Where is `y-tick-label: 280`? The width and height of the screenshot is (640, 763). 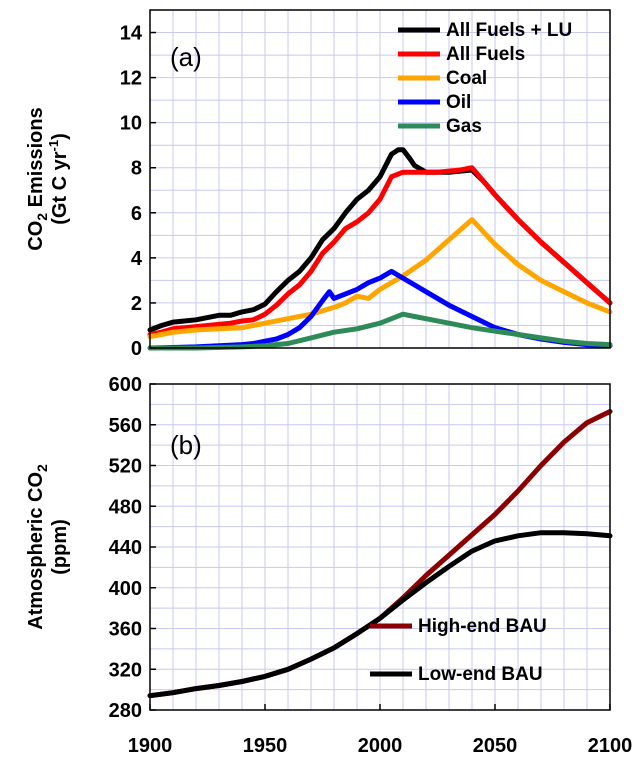
y-tick-label: 280 is located at coordinates (125, 711).